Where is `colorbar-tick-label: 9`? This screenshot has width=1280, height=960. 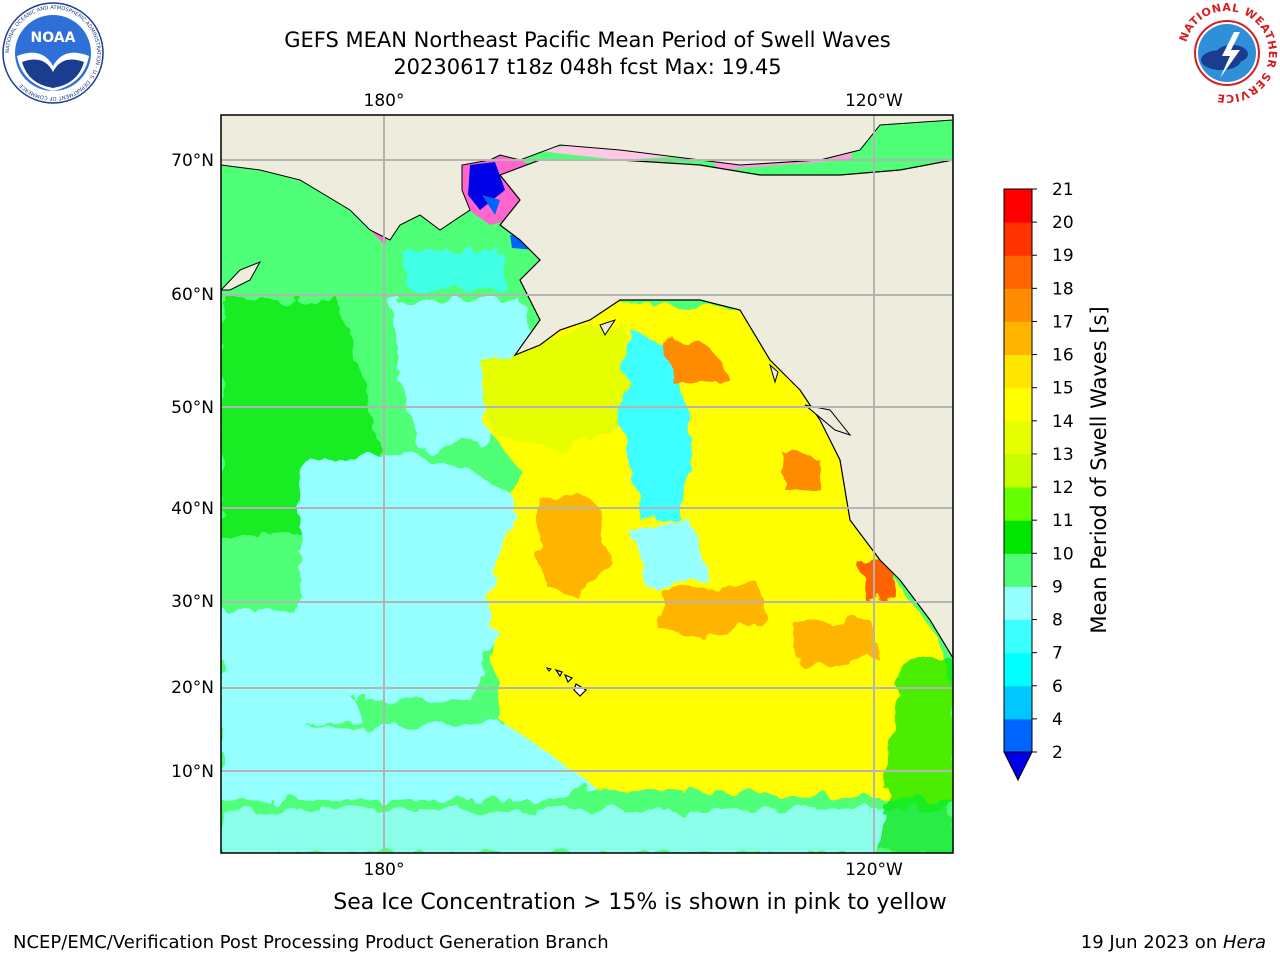
colorbar-tick-label: 9 is located at coordinates (1057, 587).